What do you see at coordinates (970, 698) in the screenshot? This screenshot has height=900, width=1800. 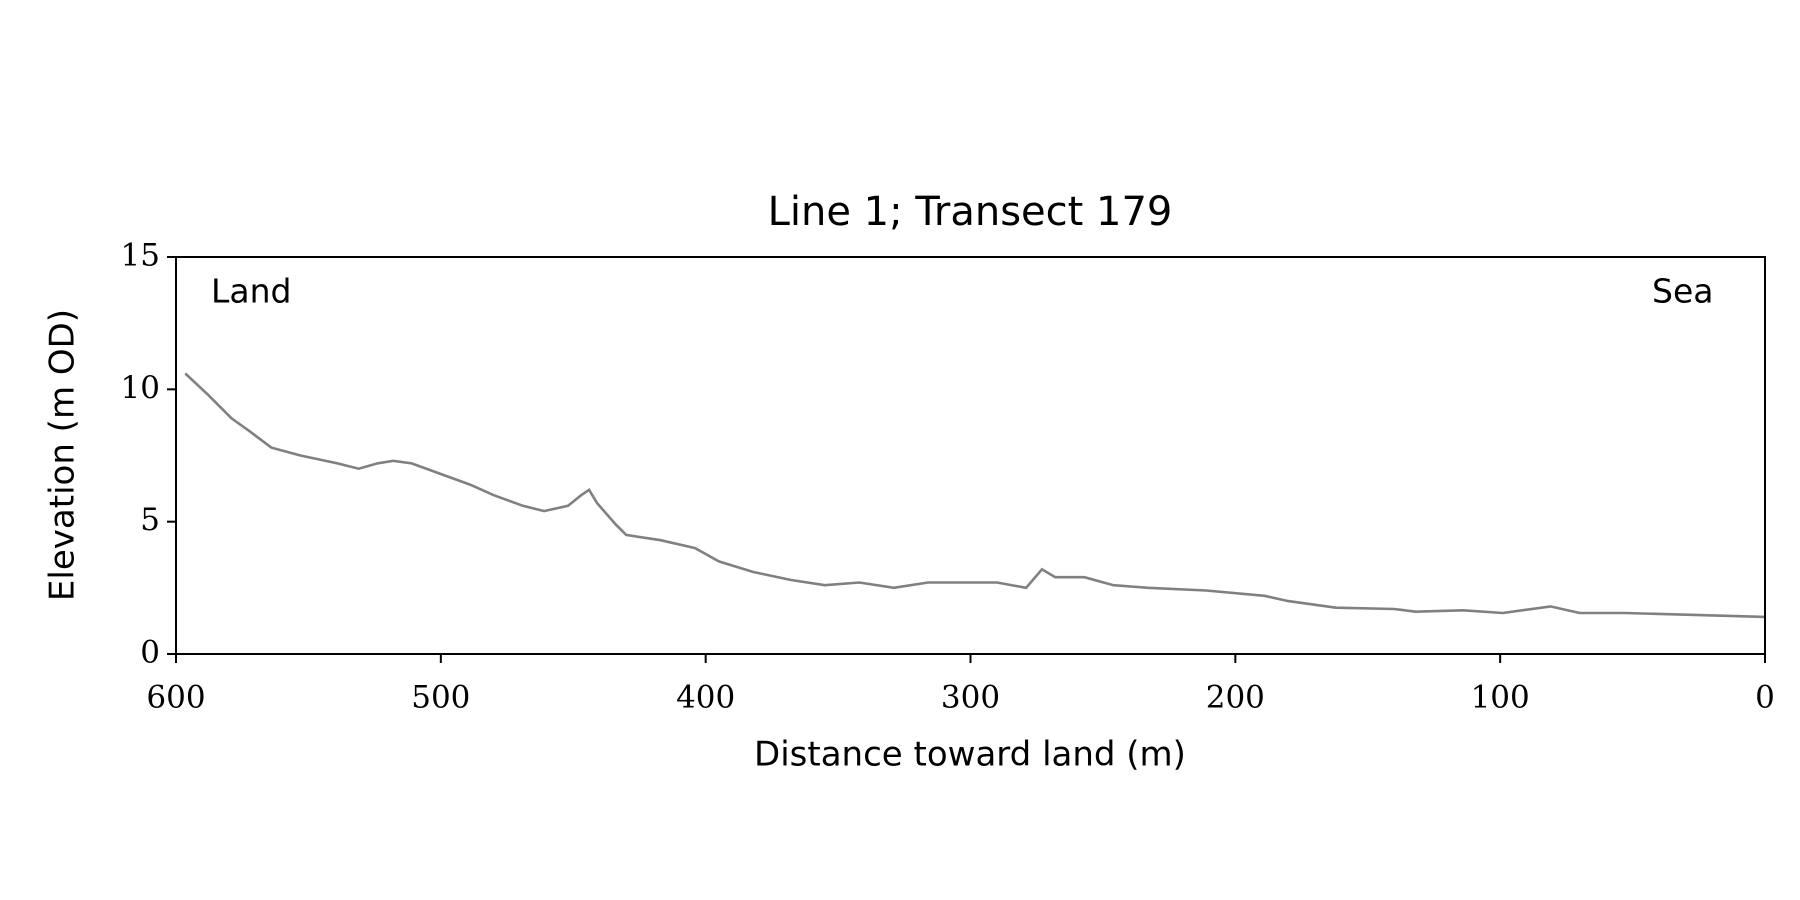 I see `x-tick-label: 300` at bounding box center [970, 698].